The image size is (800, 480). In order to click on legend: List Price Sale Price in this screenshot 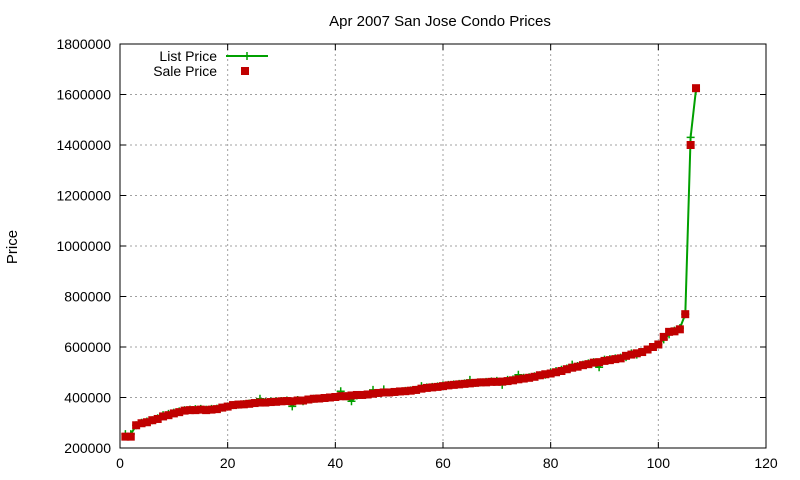, I will do `click(210, 63)`.